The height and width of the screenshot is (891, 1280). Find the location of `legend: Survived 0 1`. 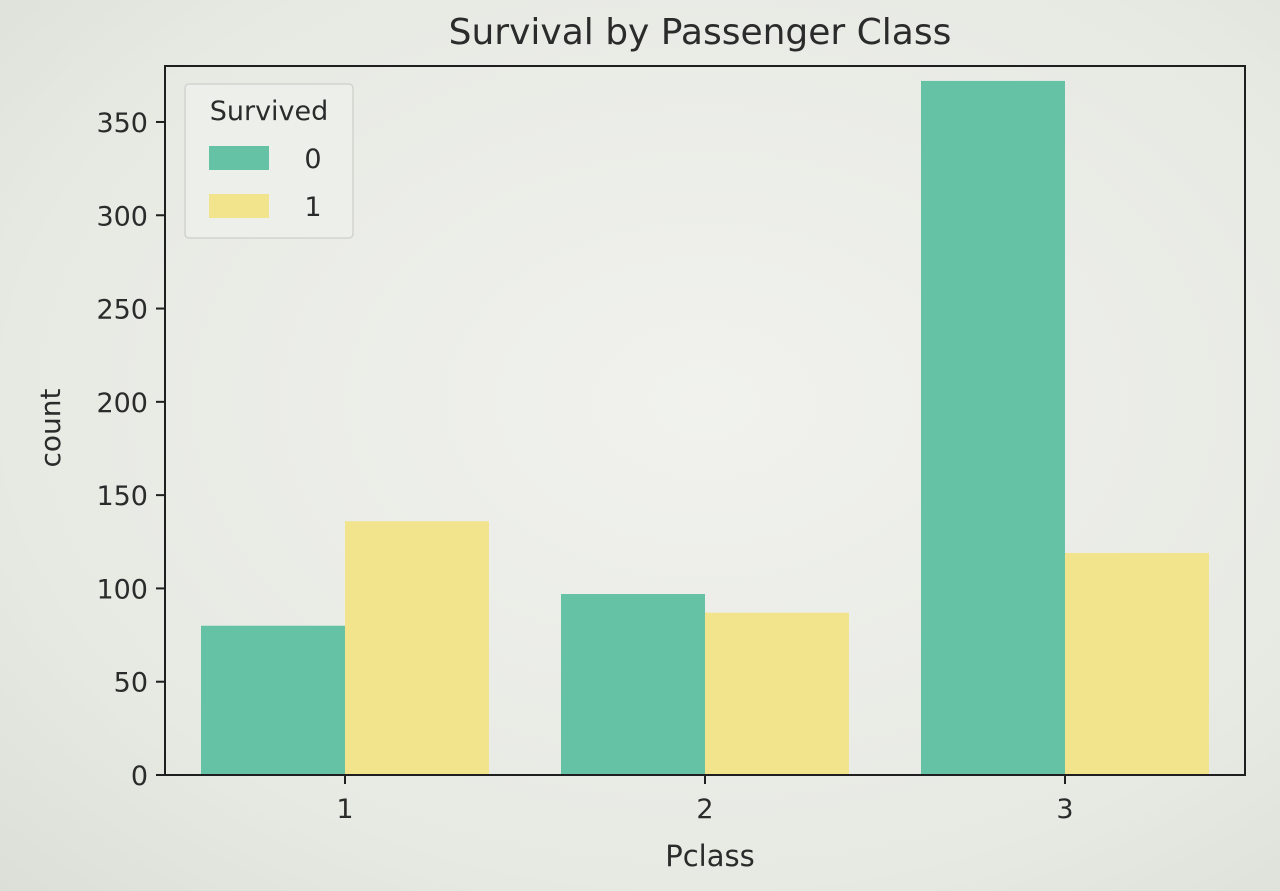

legend: Survived 0 1 is located at coordinates (269, 161).